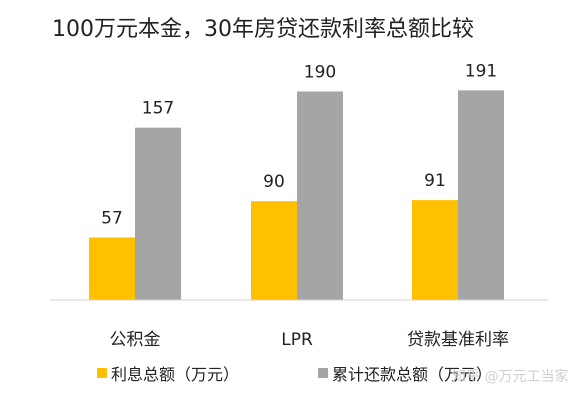  I want to click on category-labels: 公积金 LPR 贷款基准利率, so click(310, 340).